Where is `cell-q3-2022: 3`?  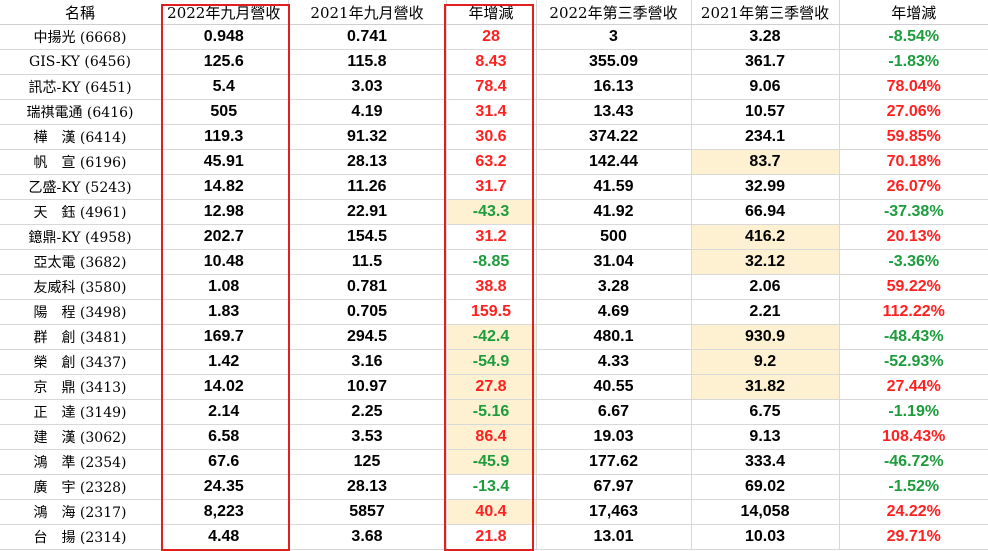 cell-q3-2022: 3 is located at coordinates (613, 37).